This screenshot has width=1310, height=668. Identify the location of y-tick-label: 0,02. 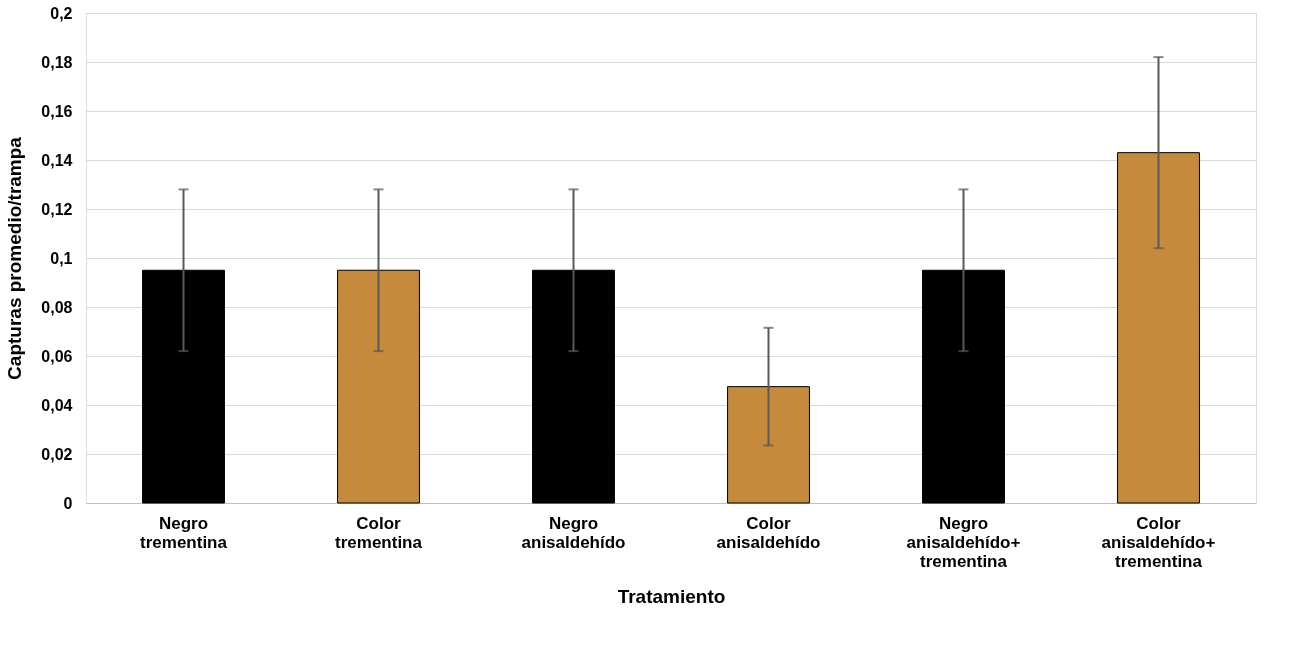
(57, 454).